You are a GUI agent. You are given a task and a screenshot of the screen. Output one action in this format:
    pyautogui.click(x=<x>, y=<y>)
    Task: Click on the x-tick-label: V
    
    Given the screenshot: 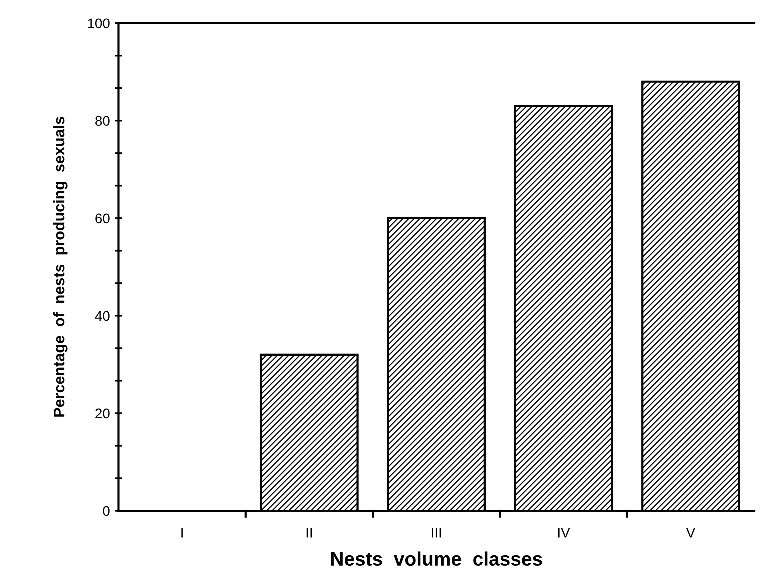 What is the action you would take?
    pyautogui.click(x=691, y=533)
    